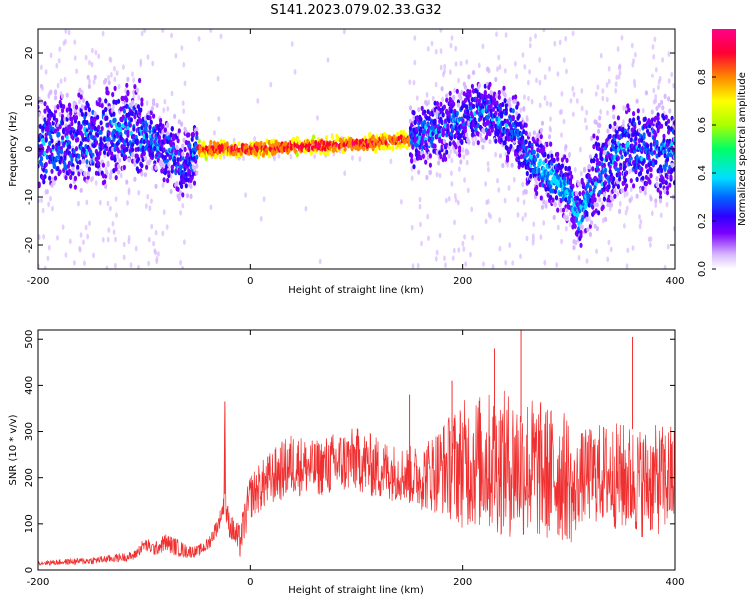 This screenshot has height=604, width=750. Describe the element at coordinates (702, 173) in the screenshot. I see `colorbar-tick-label: 0.4` at that location.